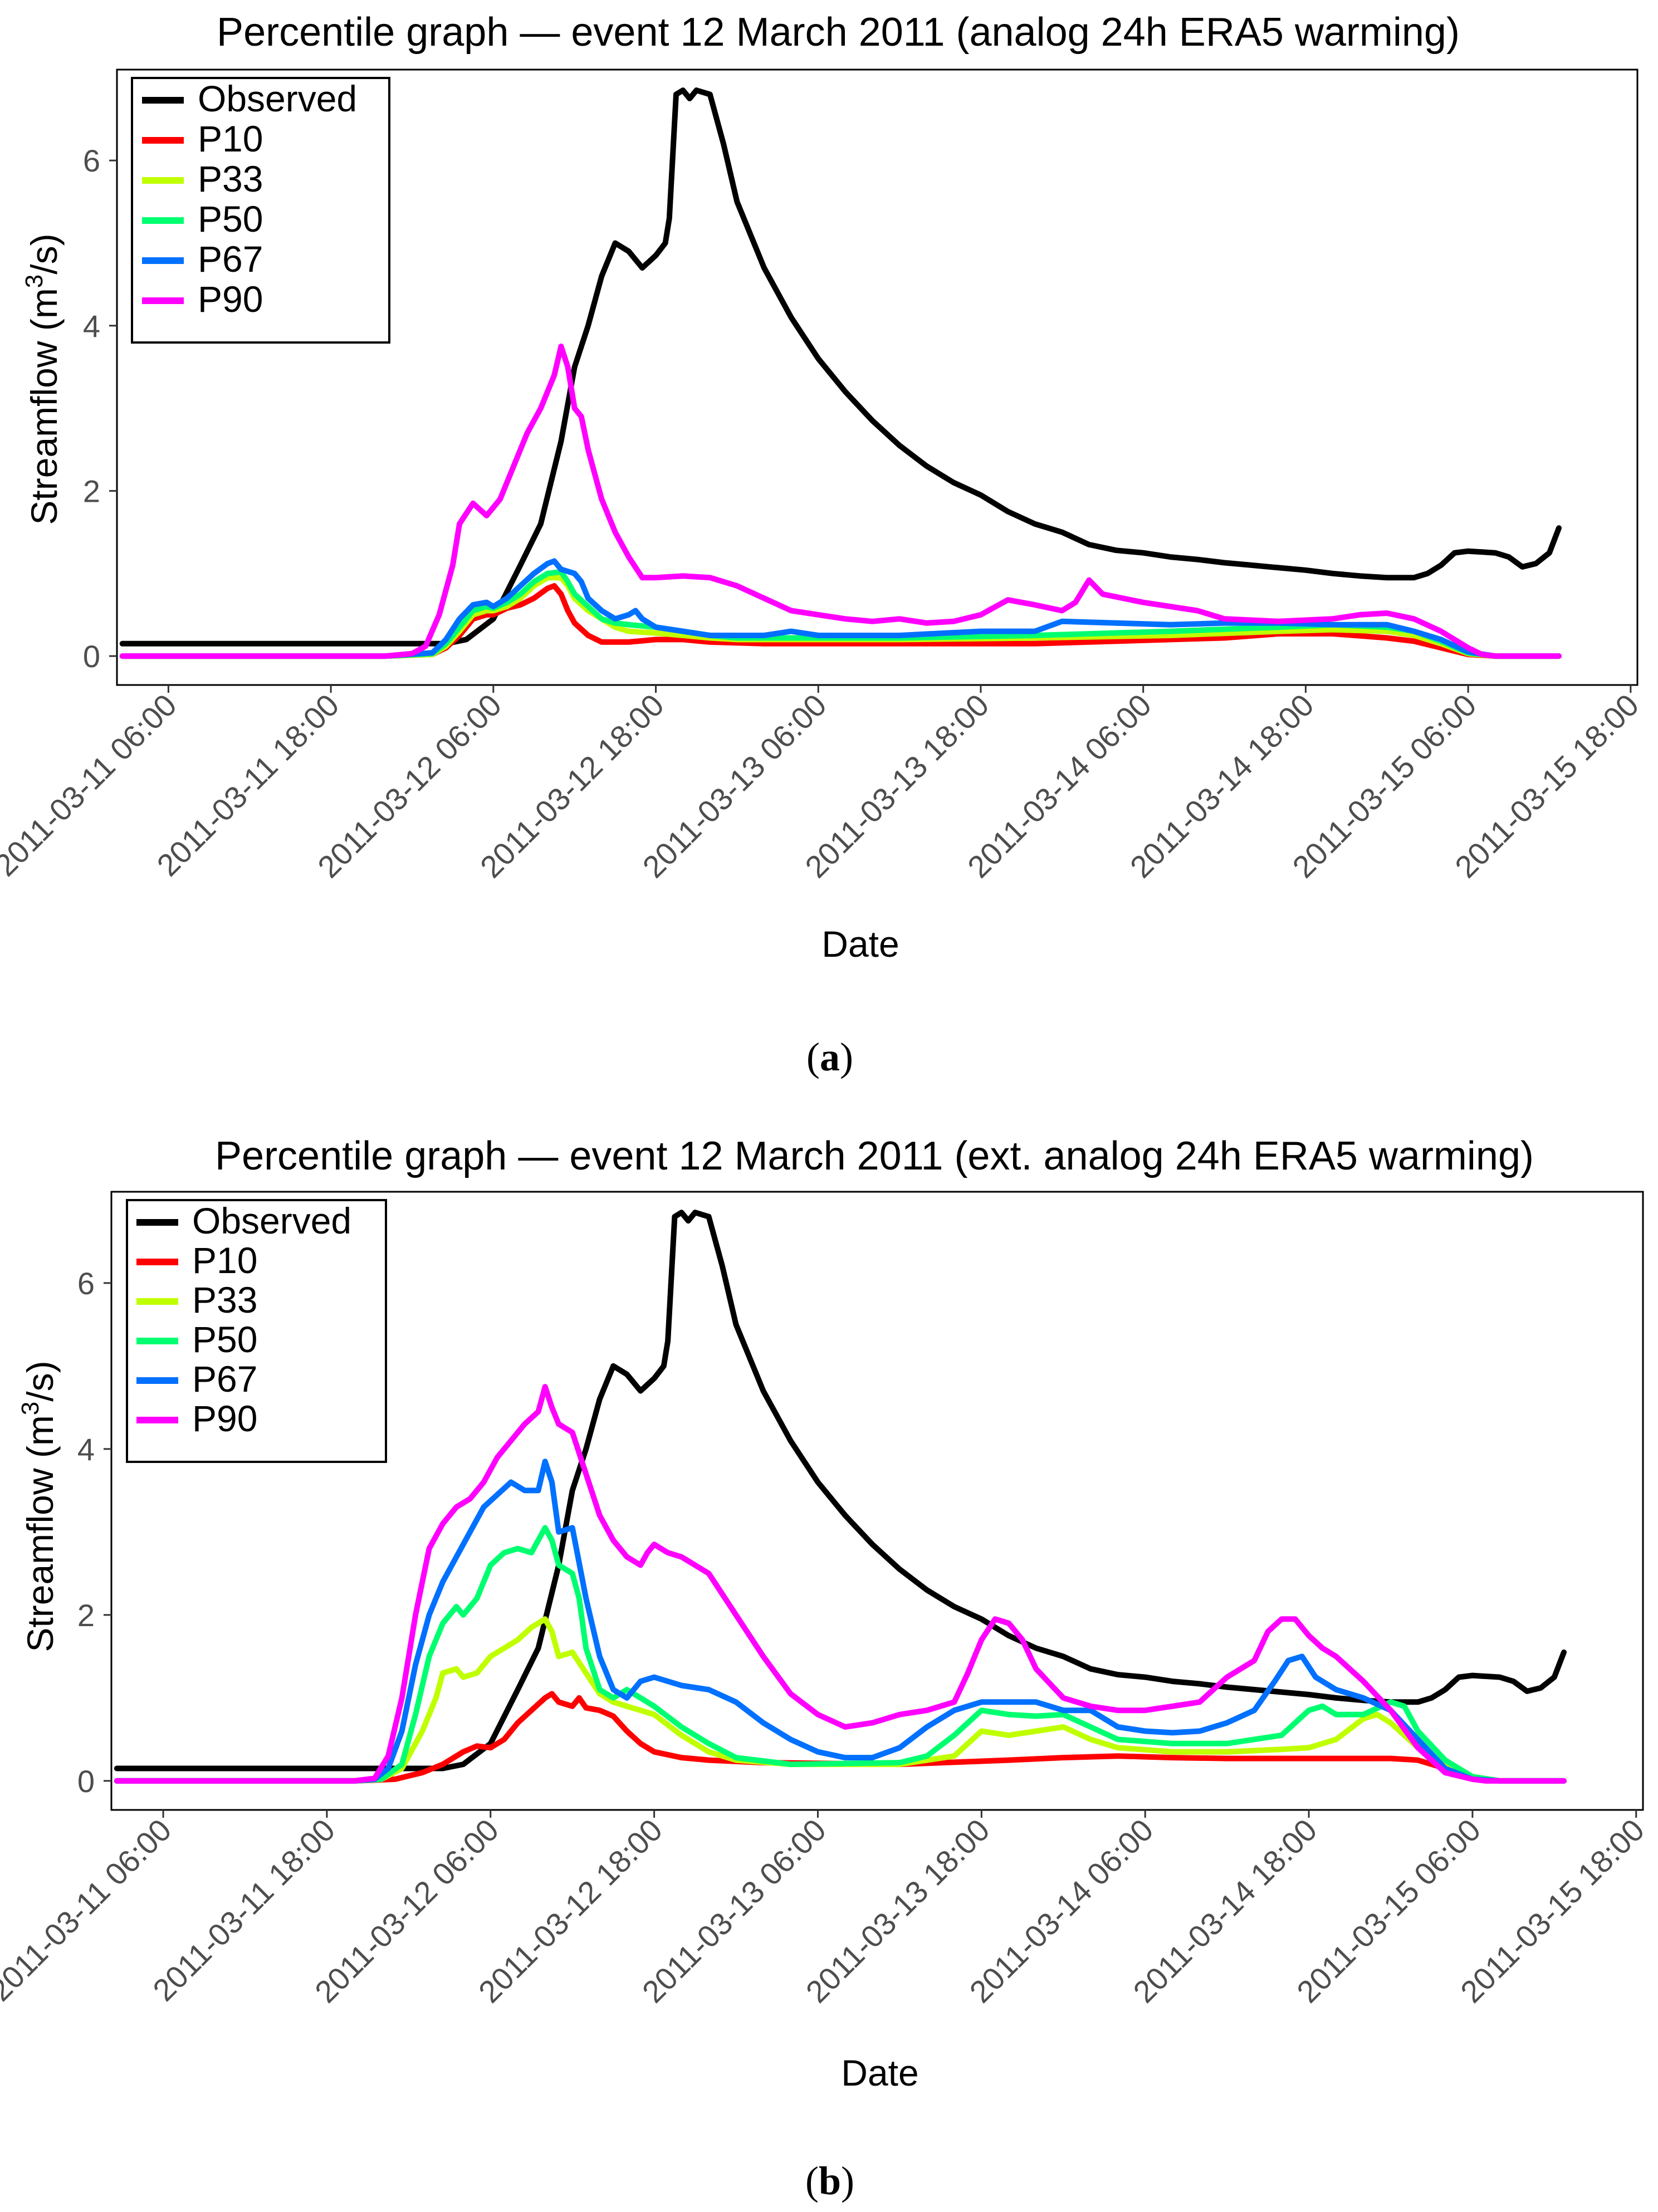 The image size is (1658, 2212). I want to click on panel-label: (b), so click(830, 2181).